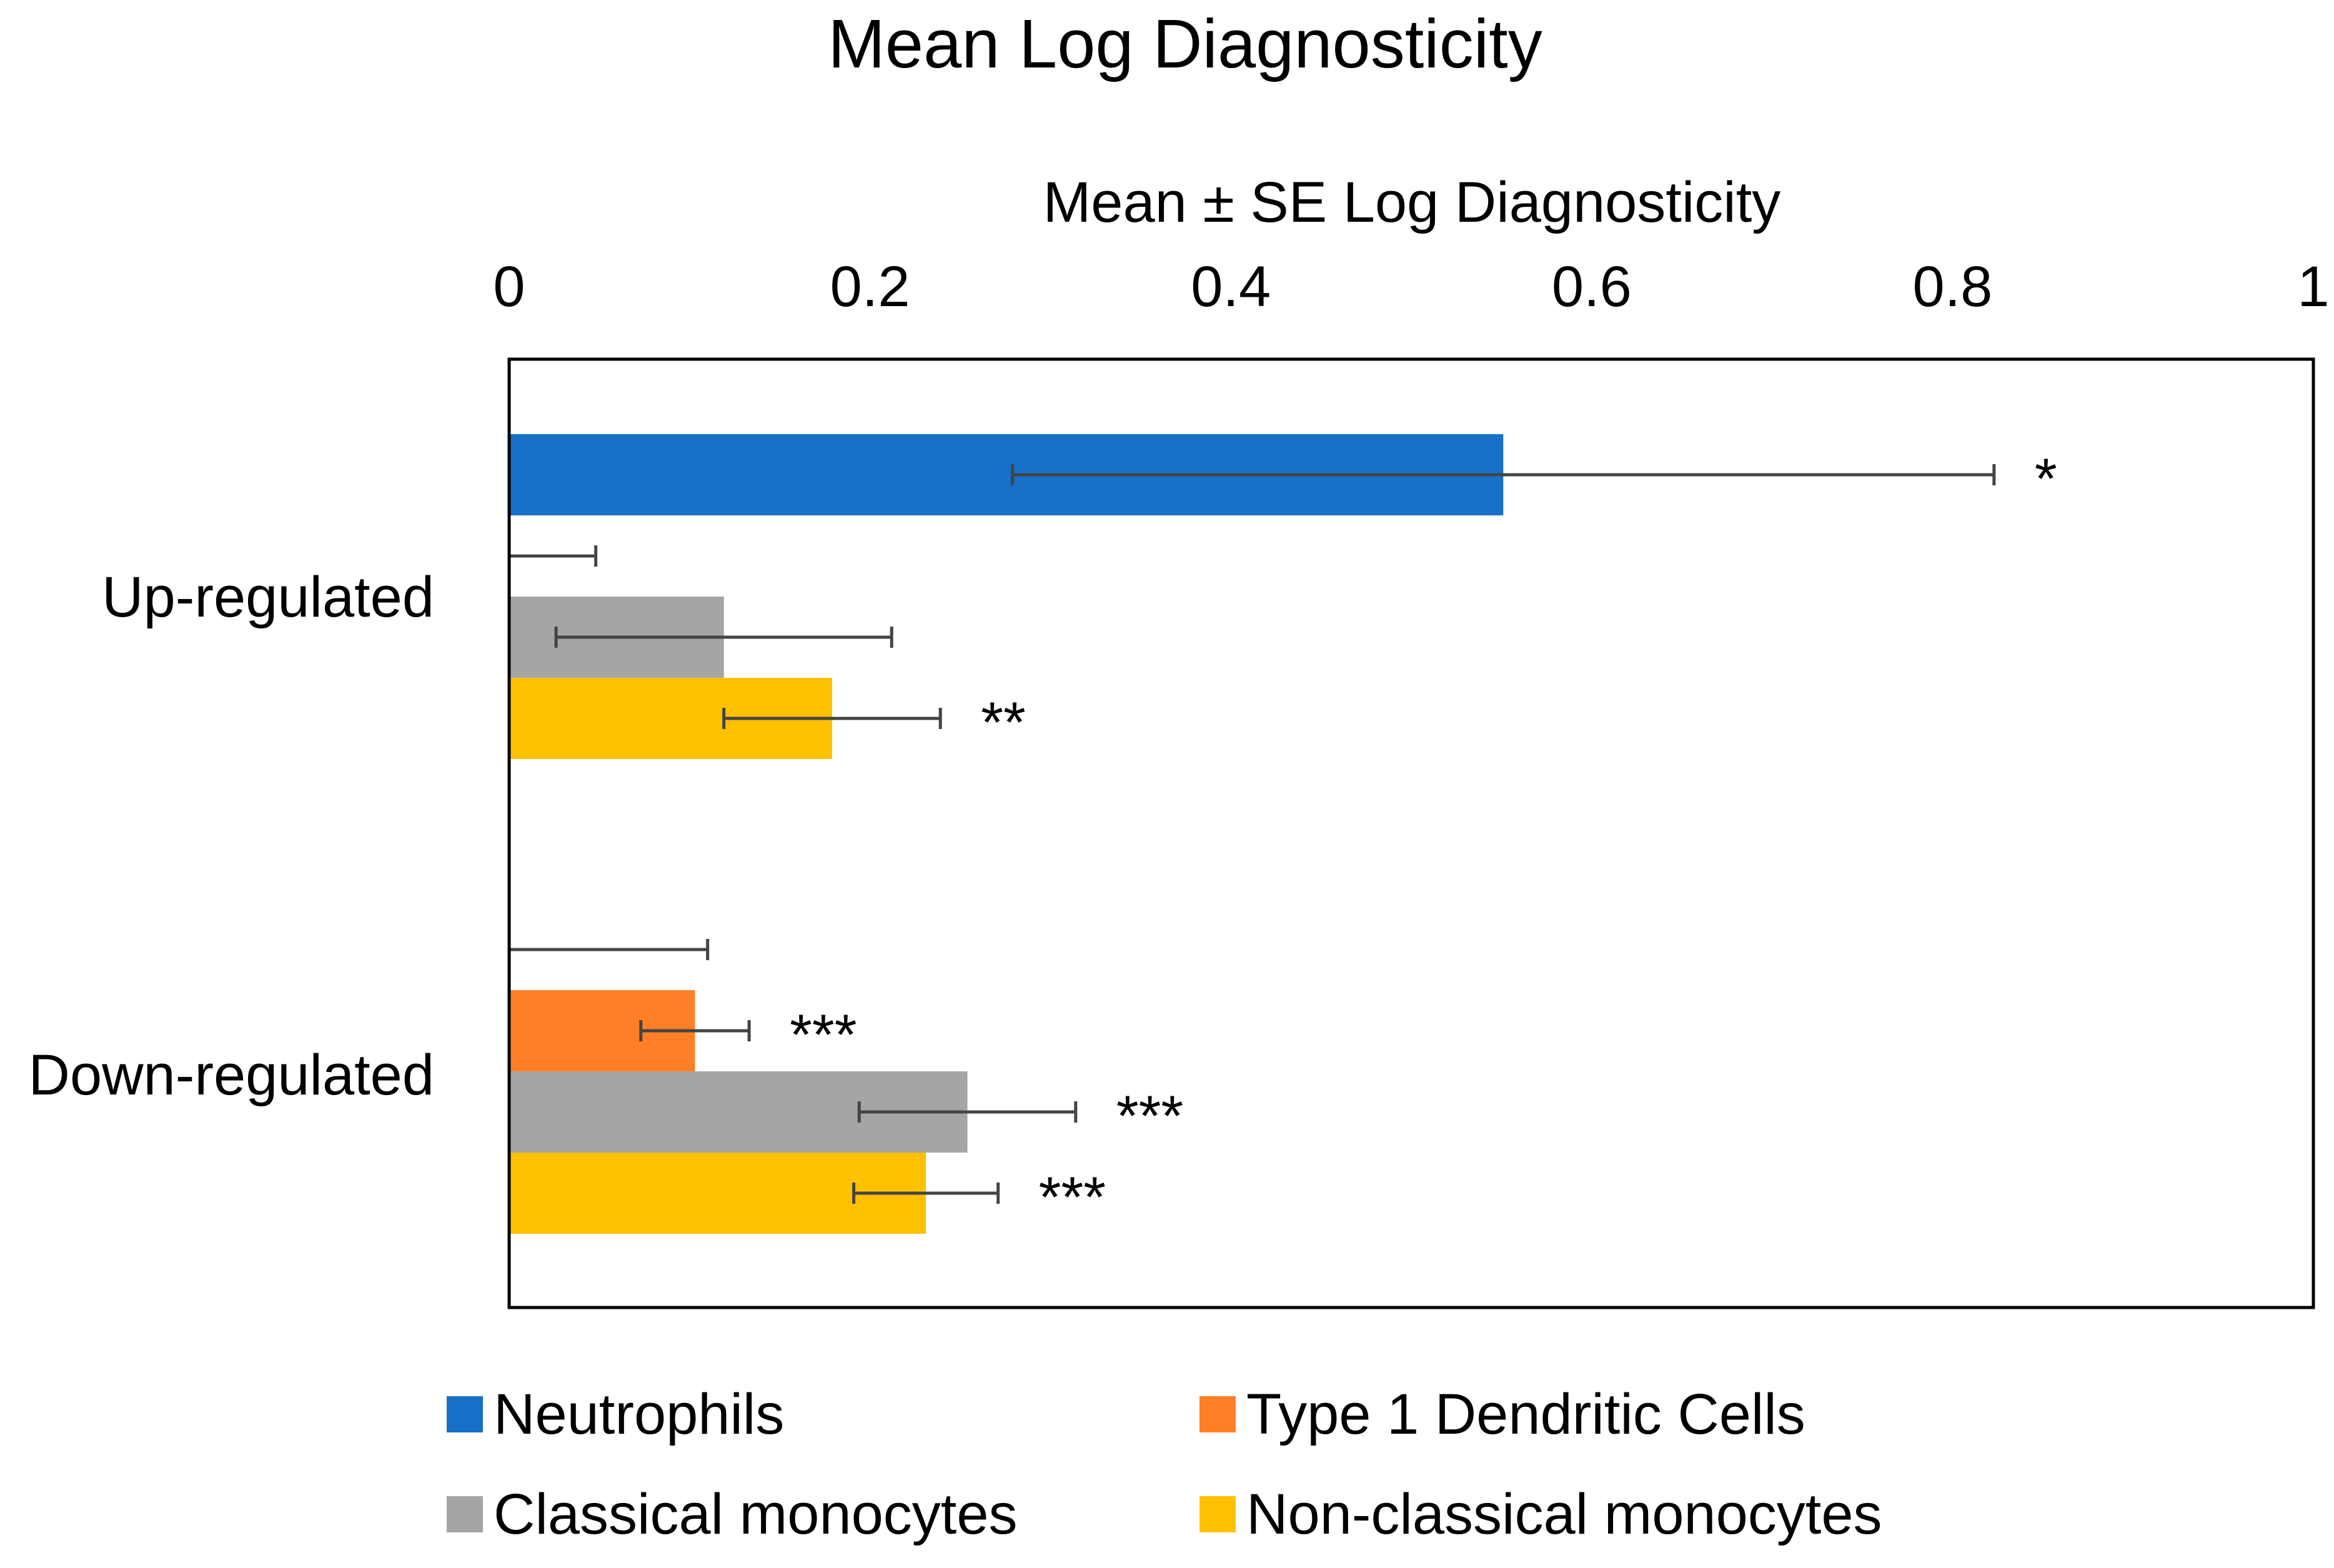  Describe the element at coordinates (1231, 287) in the screenshot. I see `x-tick-label: 0.4` at that location.